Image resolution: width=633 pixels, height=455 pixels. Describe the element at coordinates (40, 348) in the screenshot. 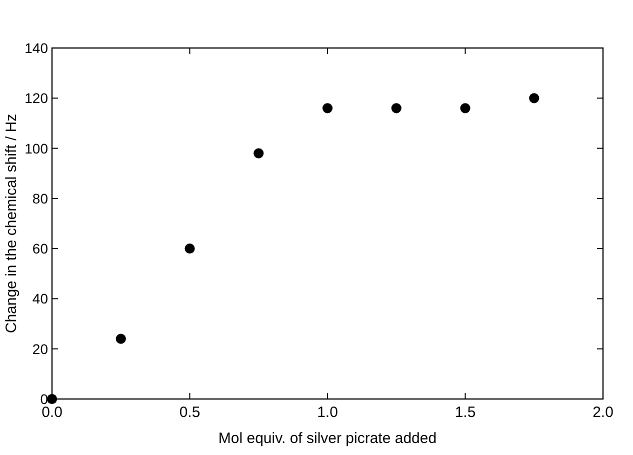

I see `y-tick-label: 20` at that location.